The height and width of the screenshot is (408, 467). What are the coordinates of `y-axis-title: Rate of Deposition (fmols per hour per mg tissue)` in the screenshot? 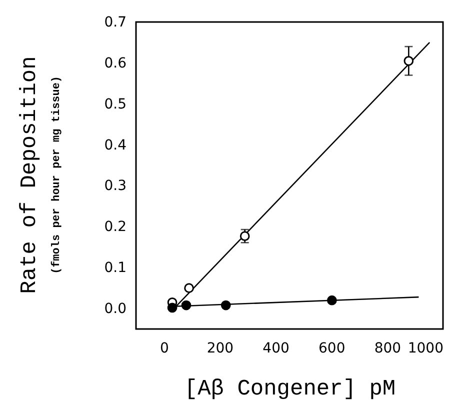 It's located at (40, 175).